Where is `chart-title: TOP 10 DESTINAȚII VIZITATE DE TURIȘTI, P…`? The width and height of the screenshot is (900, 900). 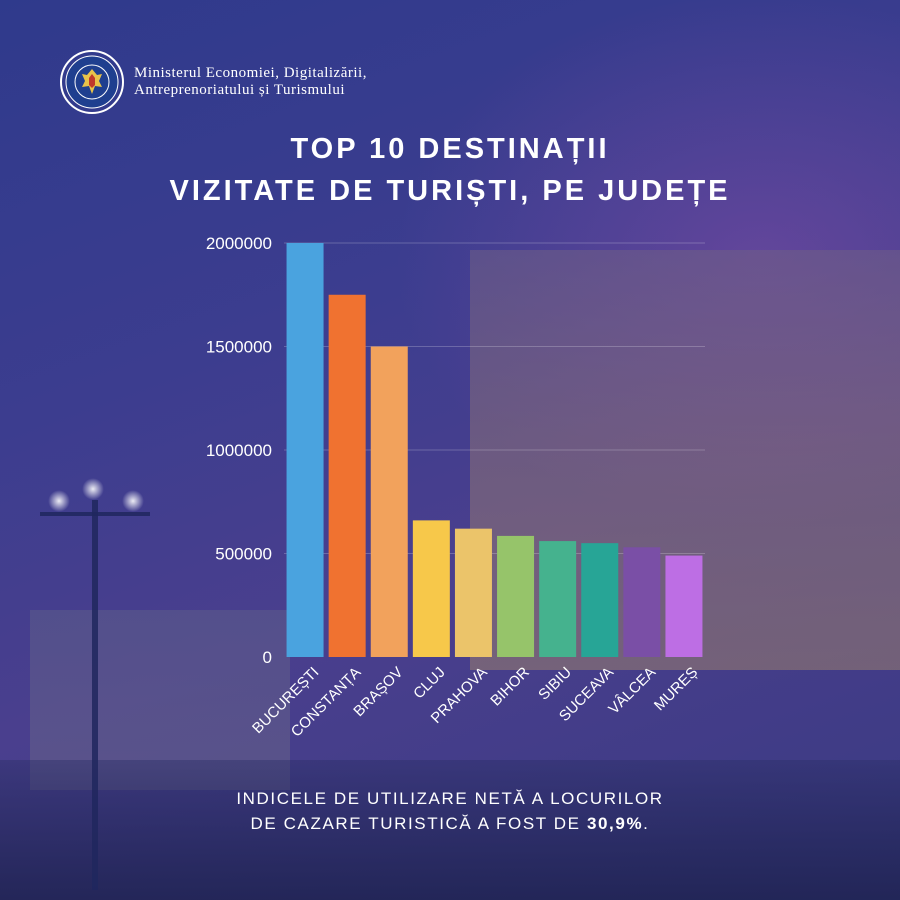
chart-title: TOP 10 DESTINAȚII VIZITATE DE TURIȘTI, P… is located at coordinates (450, 170).